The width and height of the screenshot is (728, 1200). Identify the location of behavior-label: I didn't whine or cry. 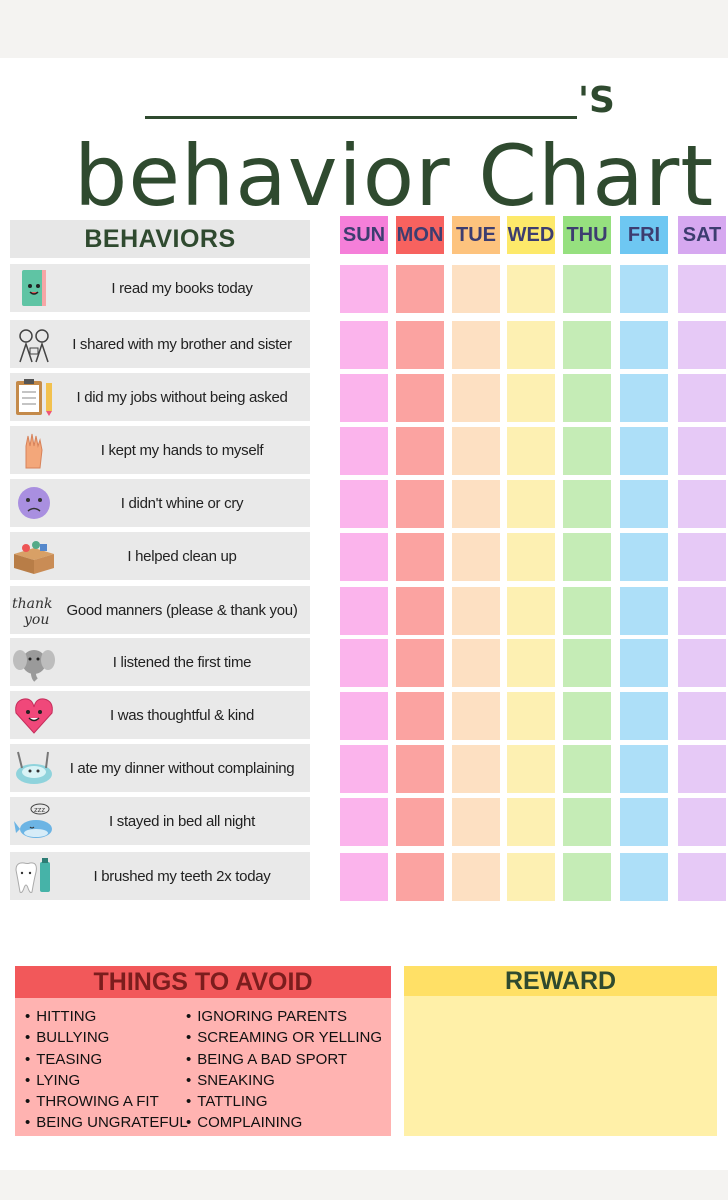
(182, 503).